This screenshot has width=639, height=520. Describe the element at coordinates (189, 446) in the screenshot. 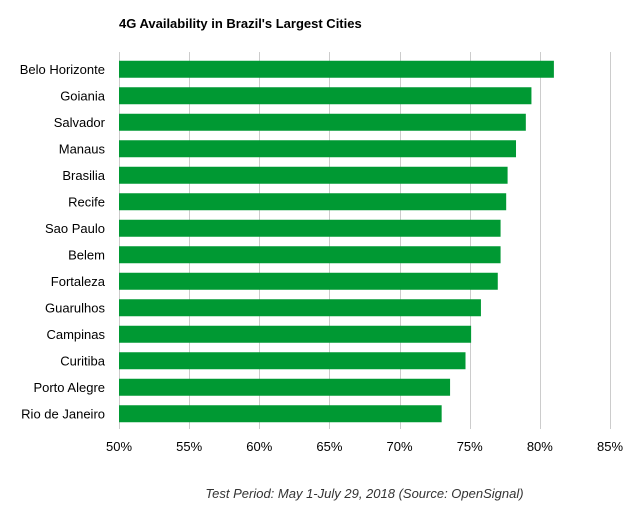

I see `x-tick-label: 55%` at that location.